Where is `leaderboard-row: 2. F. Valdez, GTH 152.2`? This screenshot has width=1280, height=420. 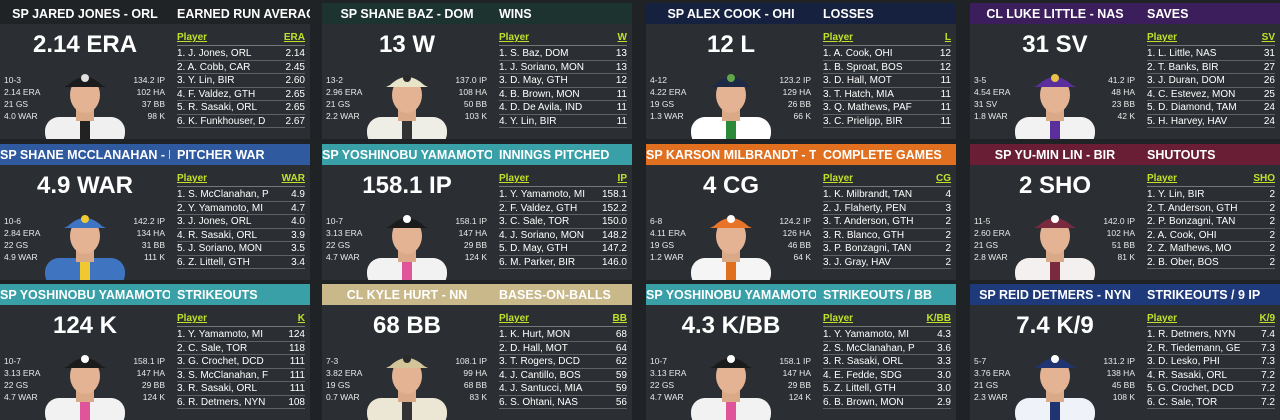 leaderboard-row: 2. F. Valdez, GTH 152.2 is located at coordinates (563, 208).